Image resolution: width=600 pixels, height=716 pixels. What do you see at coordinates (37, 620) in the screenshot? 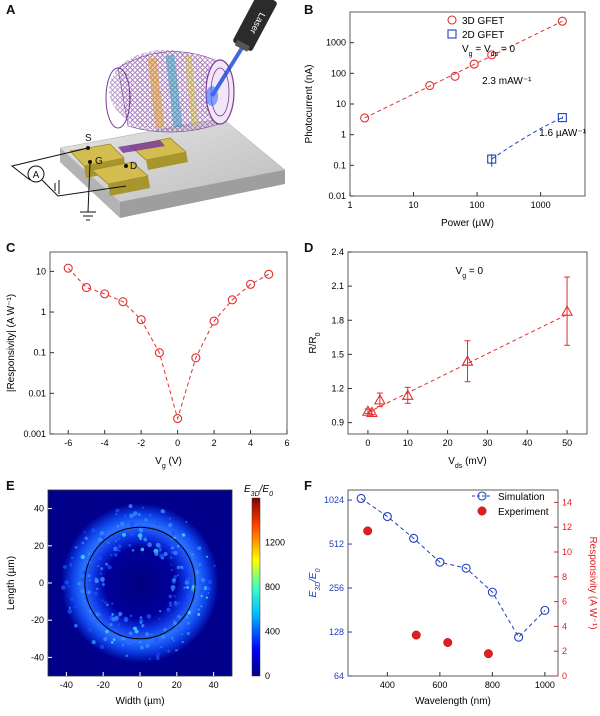
I see `y-tick-label: -20` at bounding box center [37, 620].